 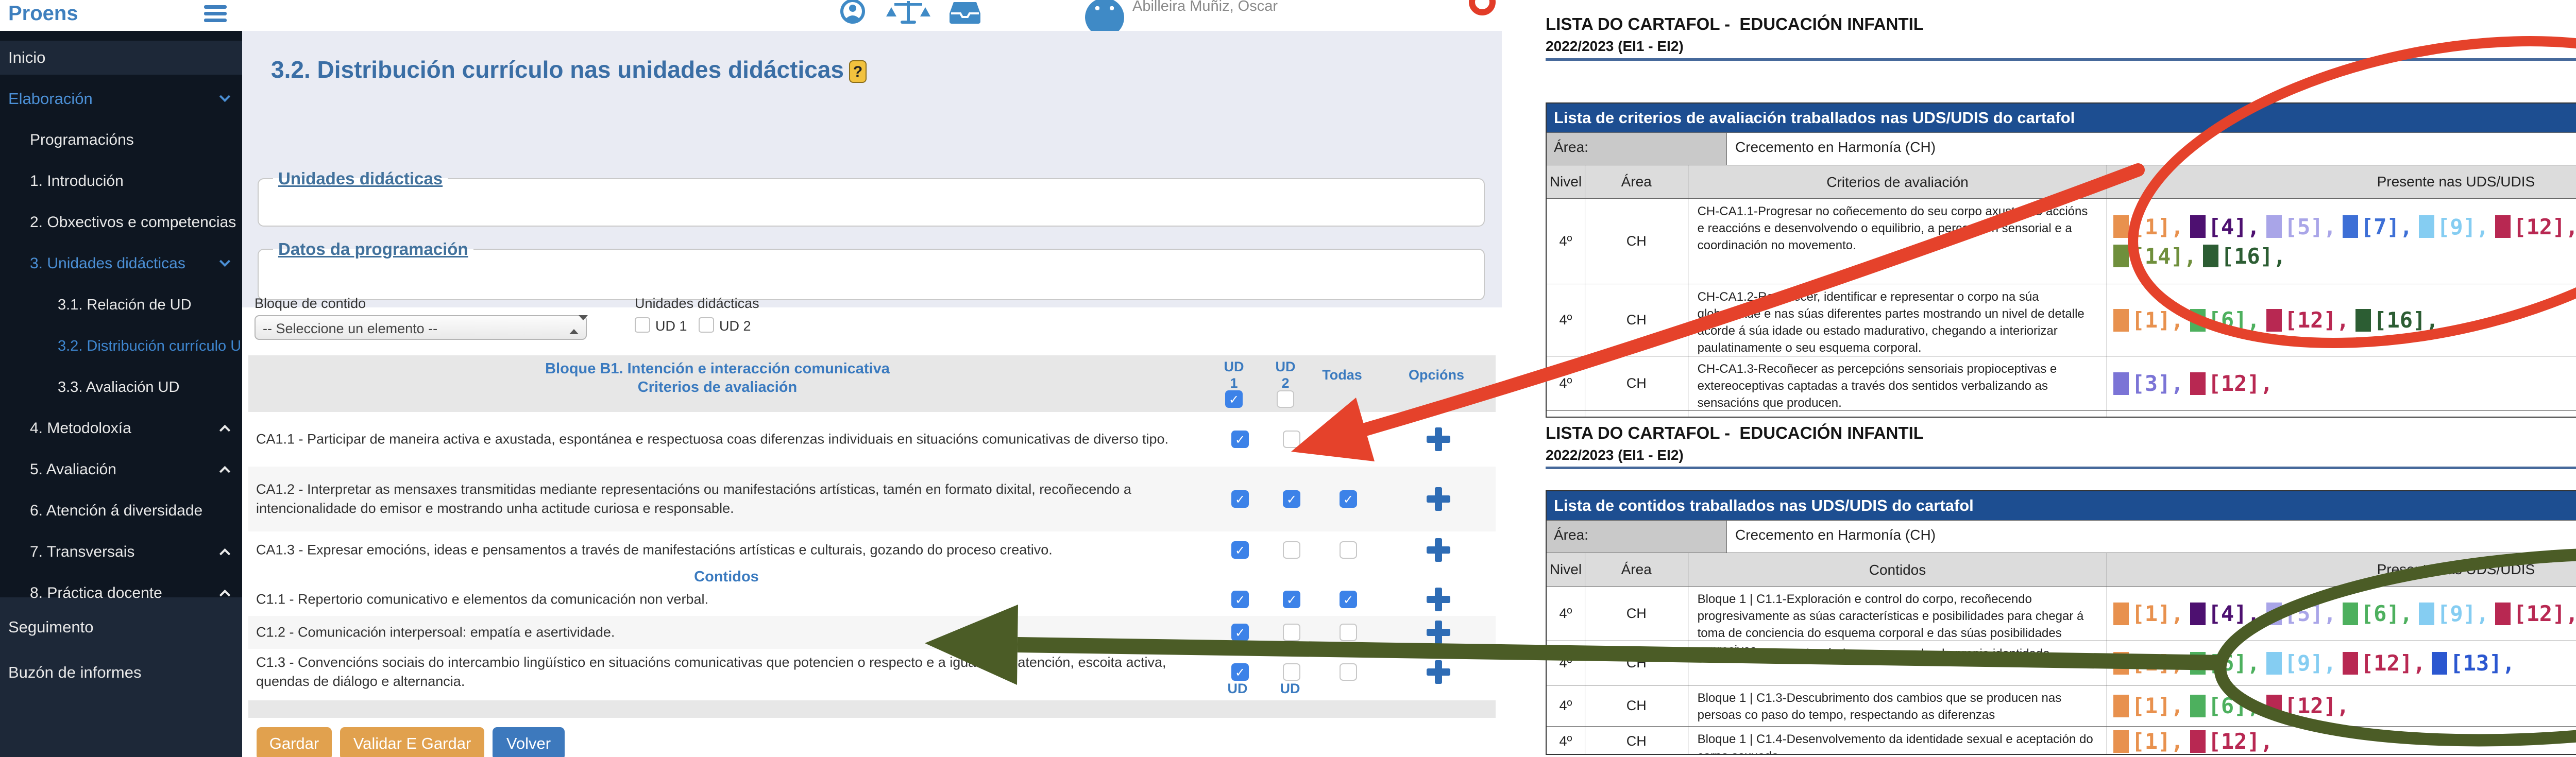 I want to click on app-logo: Proens, so click(x=43, y=13).